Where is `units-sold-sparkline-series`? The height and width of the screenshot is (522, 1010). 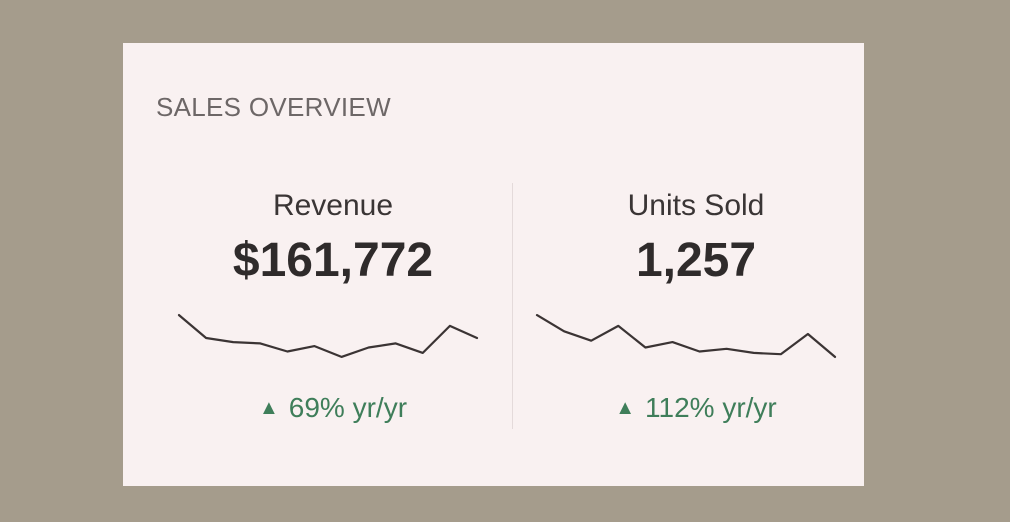
units-sold-sparkline-series is located at coordinates (686, 336).